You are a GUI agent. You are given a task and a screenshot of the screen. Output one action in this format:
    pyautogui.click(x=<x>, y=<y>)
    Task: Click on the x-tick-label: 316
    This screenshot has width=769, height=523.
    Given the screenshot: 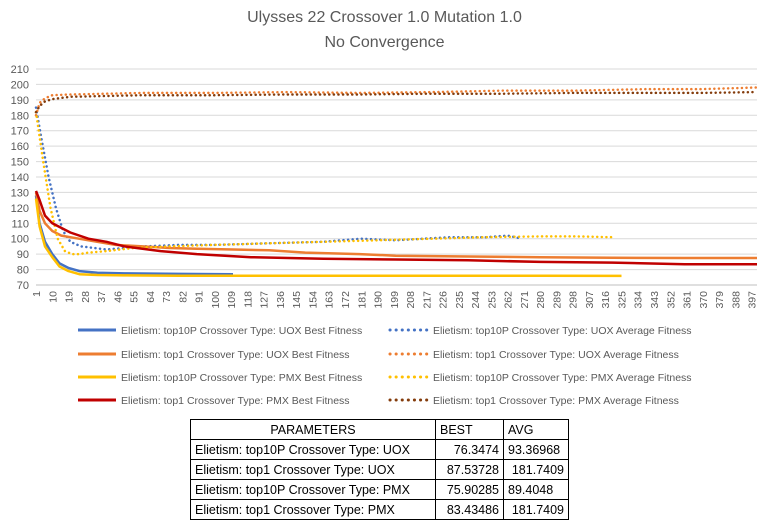 What is the action you would take?
    pyautogui.click(x=606, y=300)
    